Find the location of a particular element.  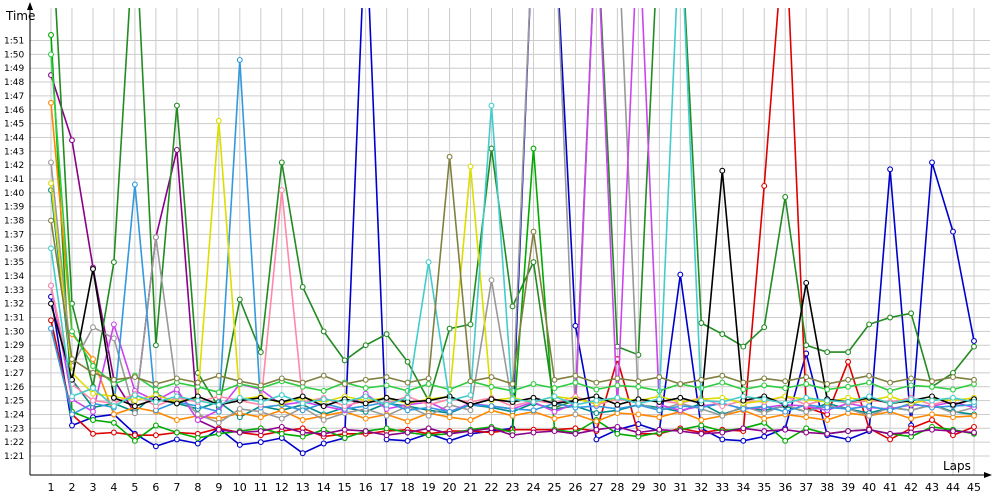

y-tick-label: 1:38 is located at coordinates (14, 222).